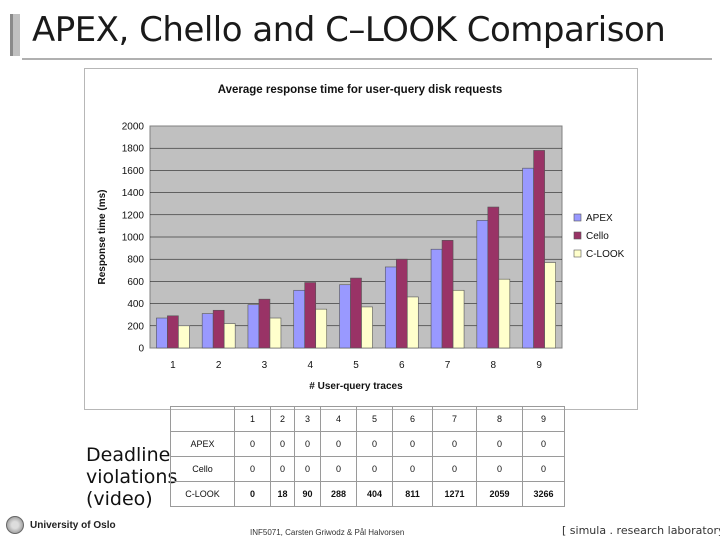 The image size is (720, 540). Describe the element at coordinates (128, 455) in the screenshot. I see `side-label-line: Deadline` at that location.